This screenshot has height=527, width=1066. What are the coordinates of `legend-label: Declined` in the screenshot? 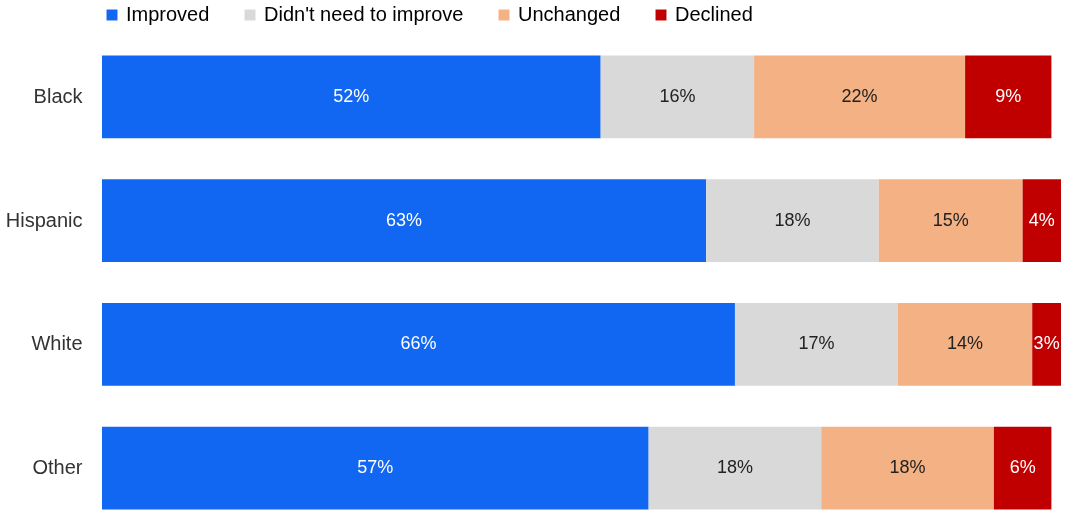 It's located at (714, 14).